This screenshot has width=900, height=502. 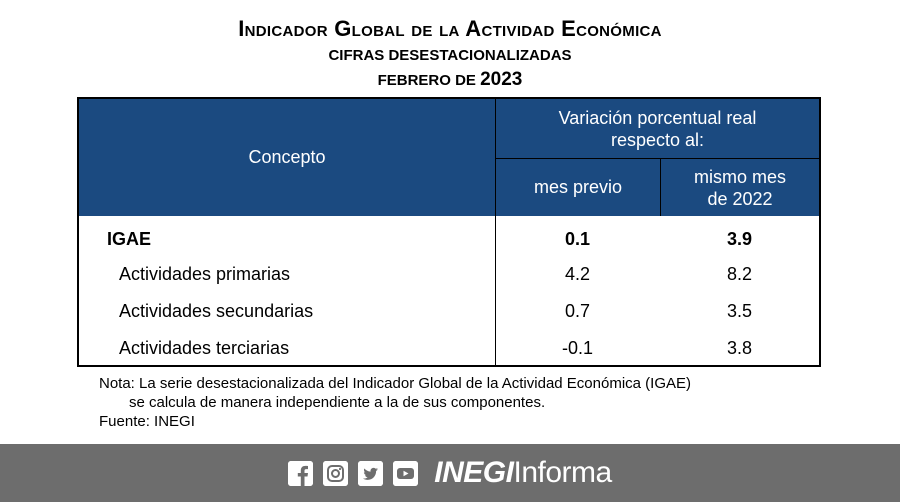 What do you see at coordinates (577, 187) in the screenshot?
I see `header-mes-previo: mes previo` at bounding box center [577, 187].